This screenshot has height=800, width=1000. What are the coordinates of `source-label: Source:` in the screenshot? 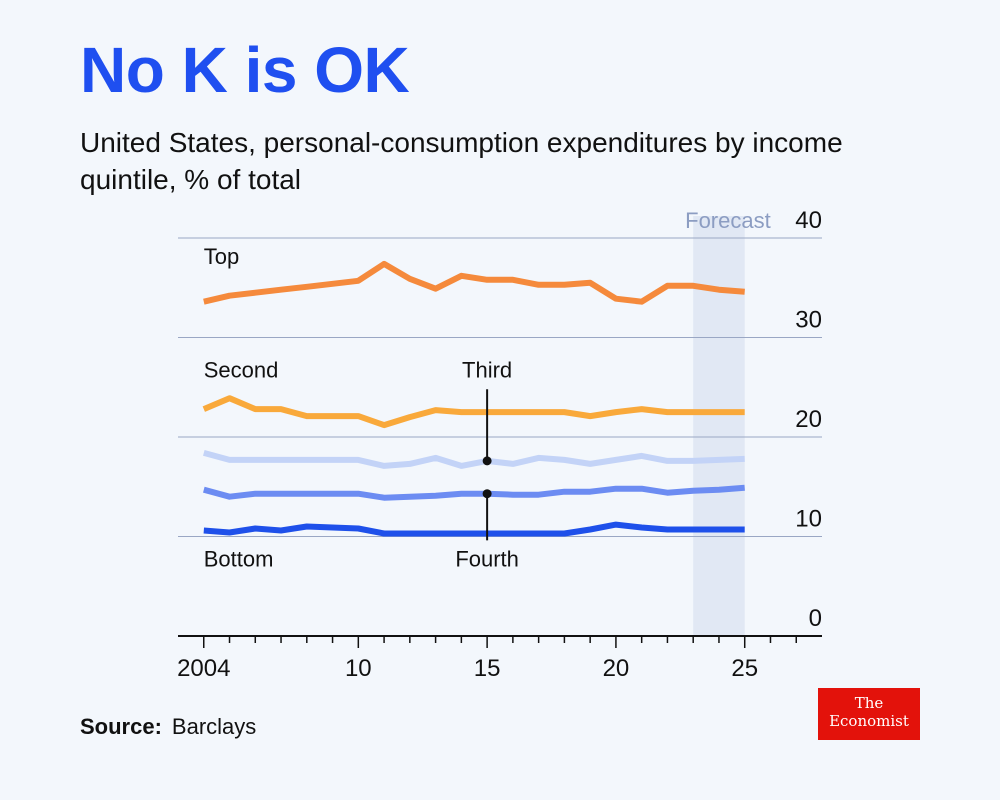 It's located at (121, 726).